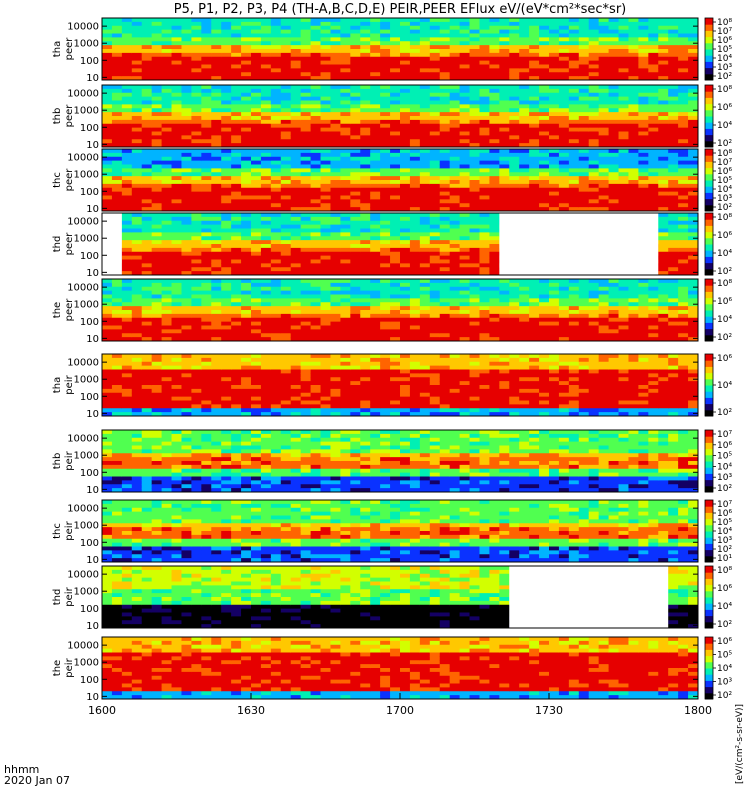 This screenshot has width=750, height=800. Describe the element at coordinates (709, 229) in the screenshot. I see `colorbar-segment` at that location.